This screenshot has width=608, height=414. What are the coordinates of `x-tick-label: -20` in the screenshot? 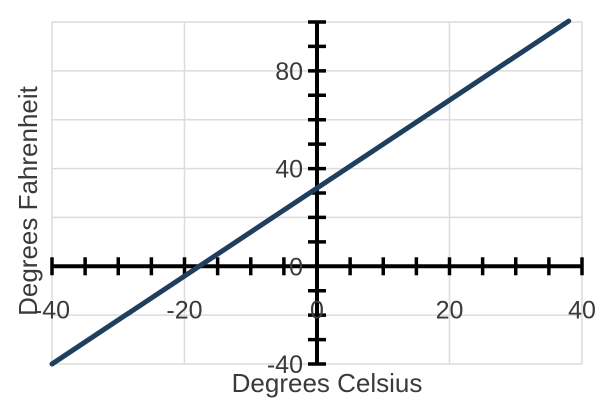 It's located at (184, 310).